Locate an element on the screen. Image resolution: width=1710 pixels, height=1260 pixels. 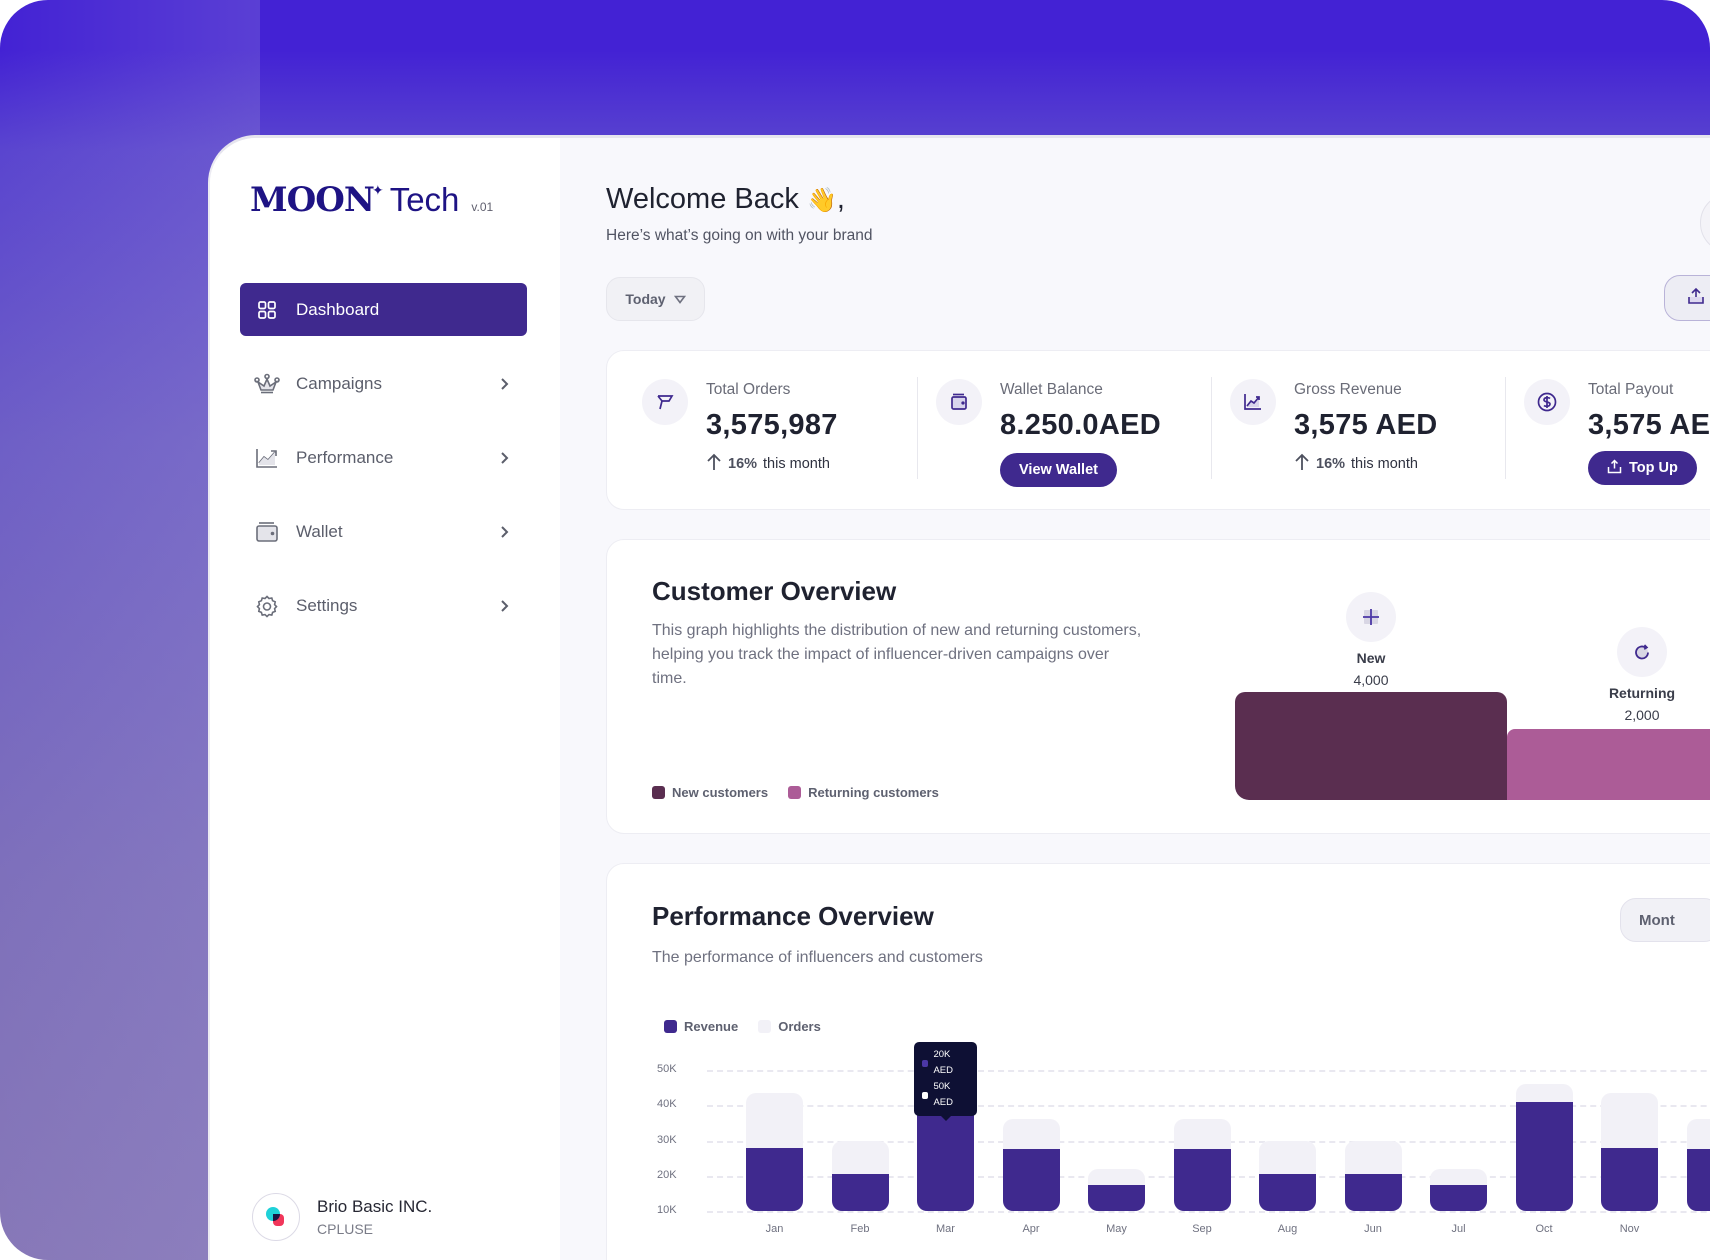
sidebar-item-campaigns: Campaigns is located at coordinates (383, 383).